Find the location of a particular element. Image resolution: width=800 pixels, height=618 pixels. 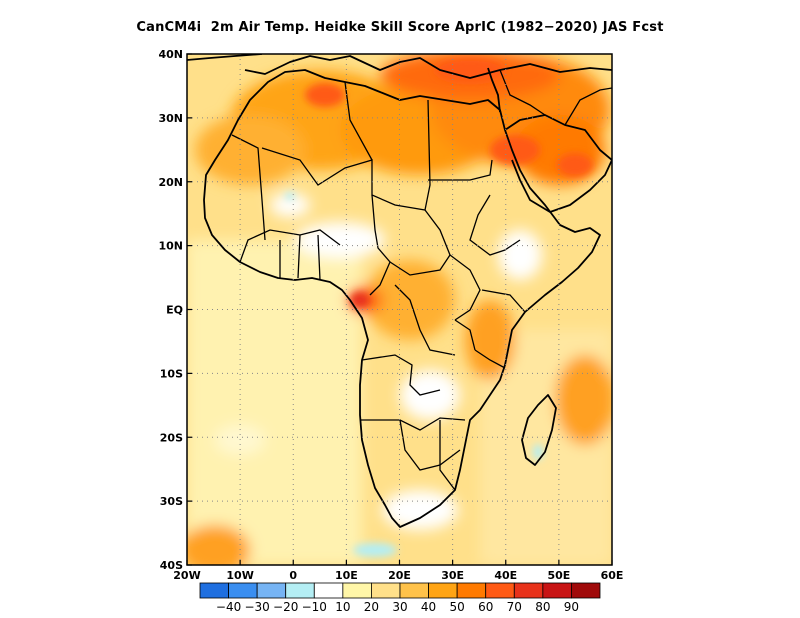

colorbar-label: −30 is located at coordinates (256, 607).